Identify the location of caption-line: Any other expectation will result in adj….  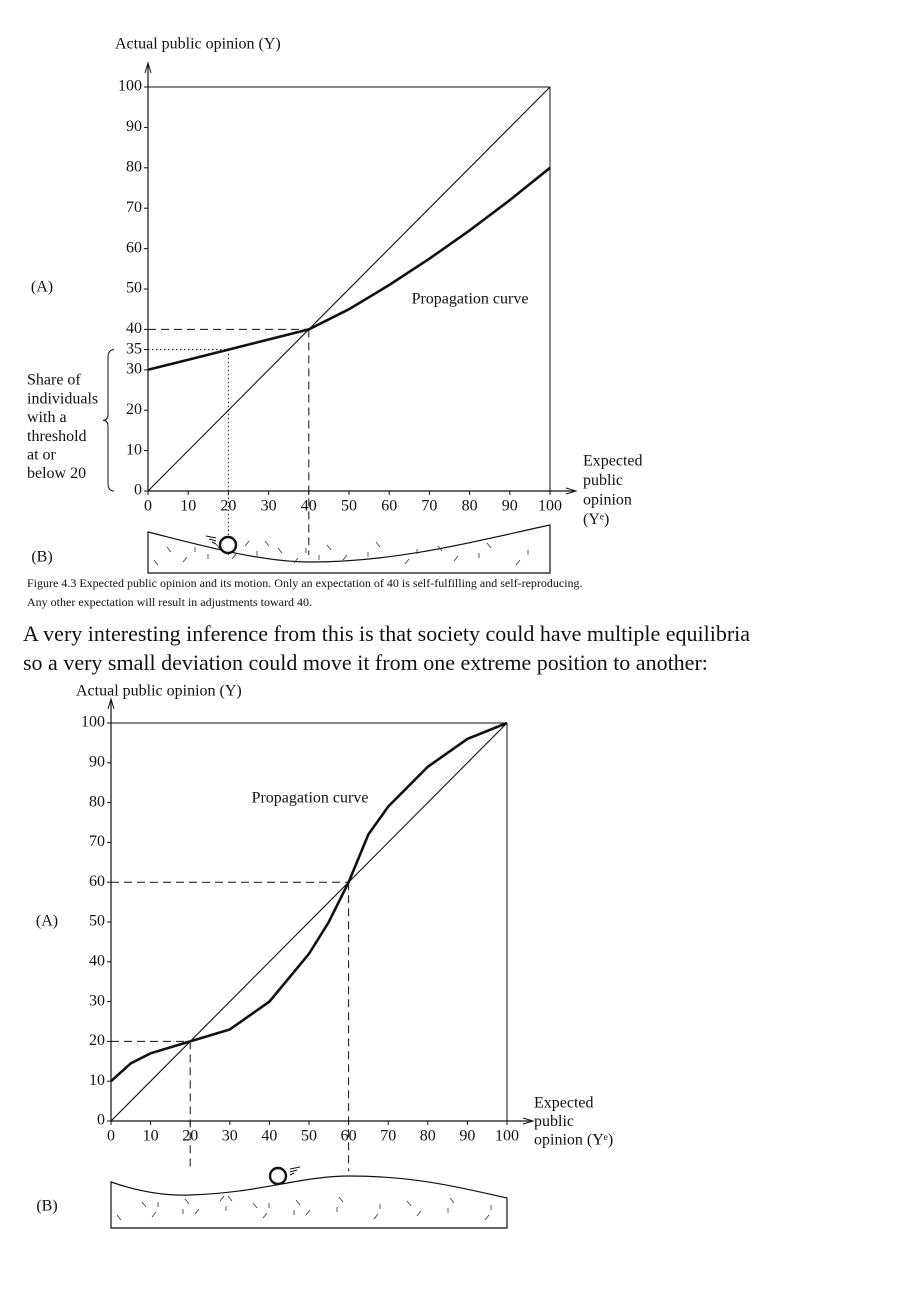
(169, 602).